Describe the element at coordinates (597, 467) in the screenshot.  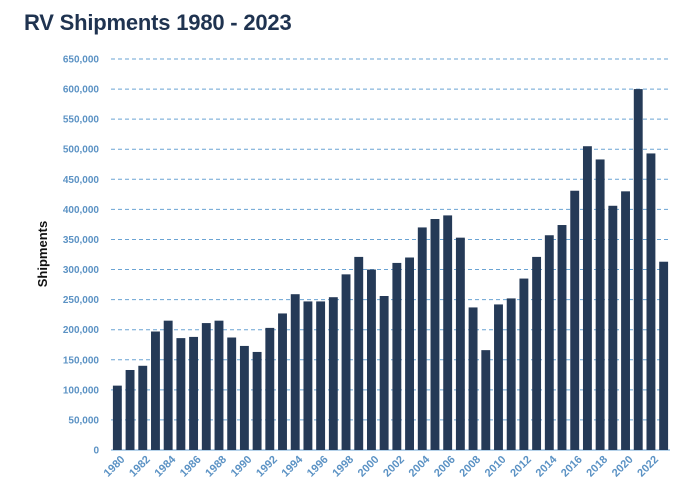
I see `x-tick-label: 2018` at that location.